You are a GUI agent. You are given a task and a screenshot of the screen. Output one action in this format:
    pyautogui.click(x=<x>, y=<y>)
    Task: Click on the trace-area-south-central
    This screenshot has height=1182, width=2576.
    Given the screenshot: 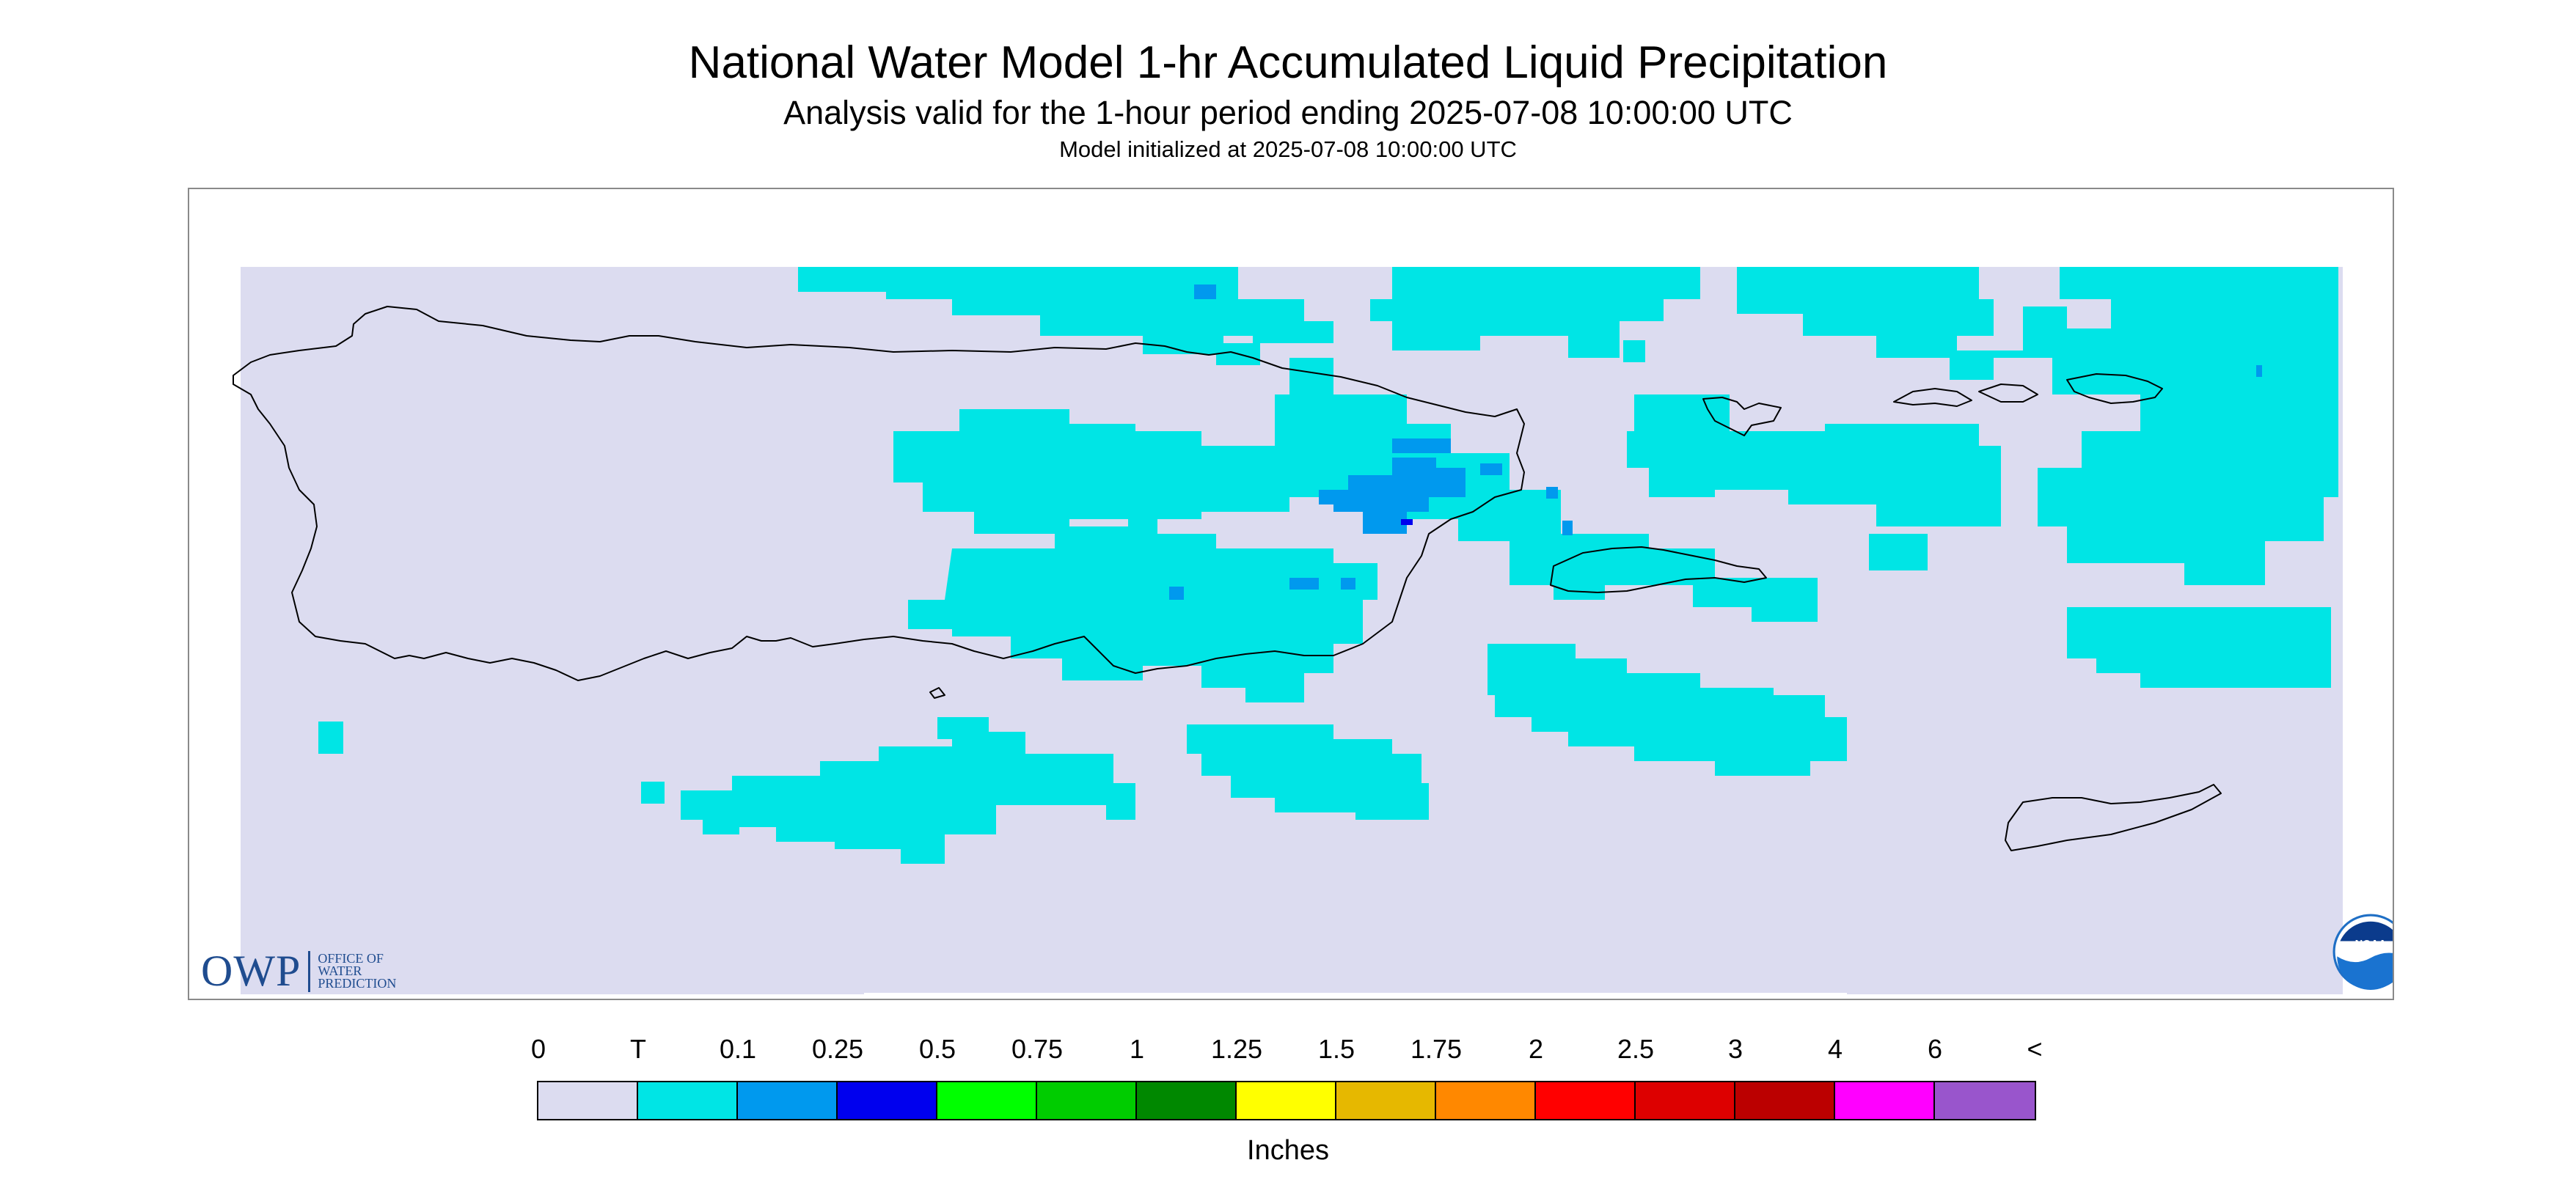 What is the action you would take?
    pyautogui.click(x=1142, y=614)
    